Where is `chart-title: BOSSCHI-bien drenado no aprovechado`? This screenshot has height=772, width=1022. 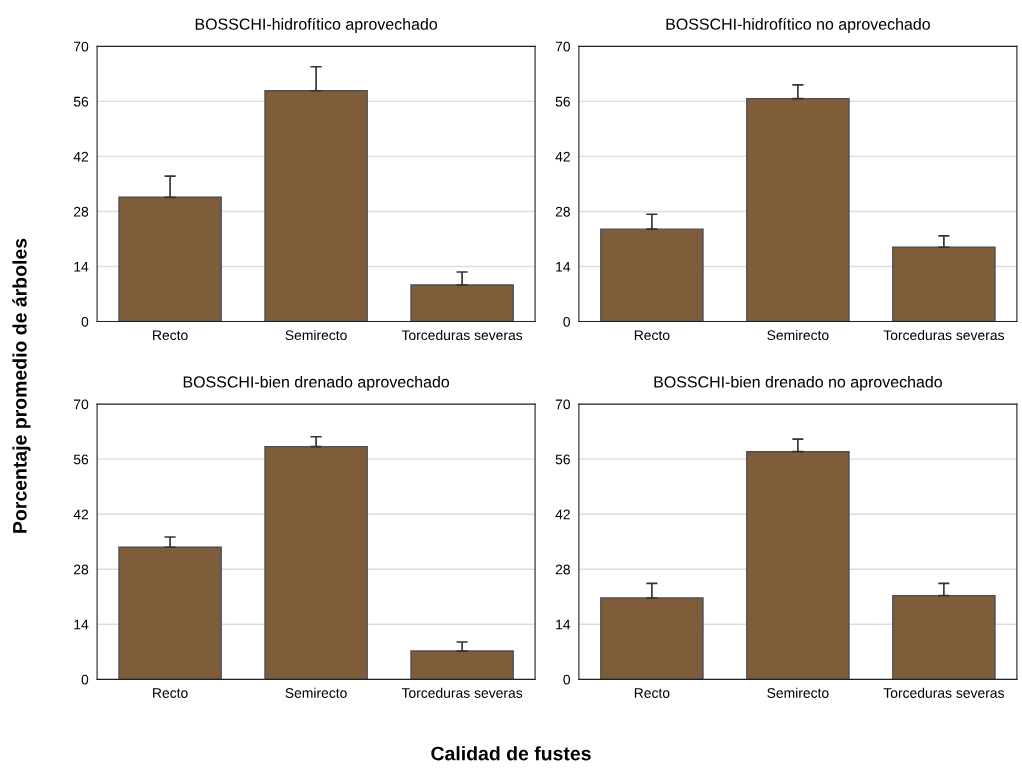 chart-title: BOSSCHI-bien drenado no aprovechado is located at coordinates (798, 383).